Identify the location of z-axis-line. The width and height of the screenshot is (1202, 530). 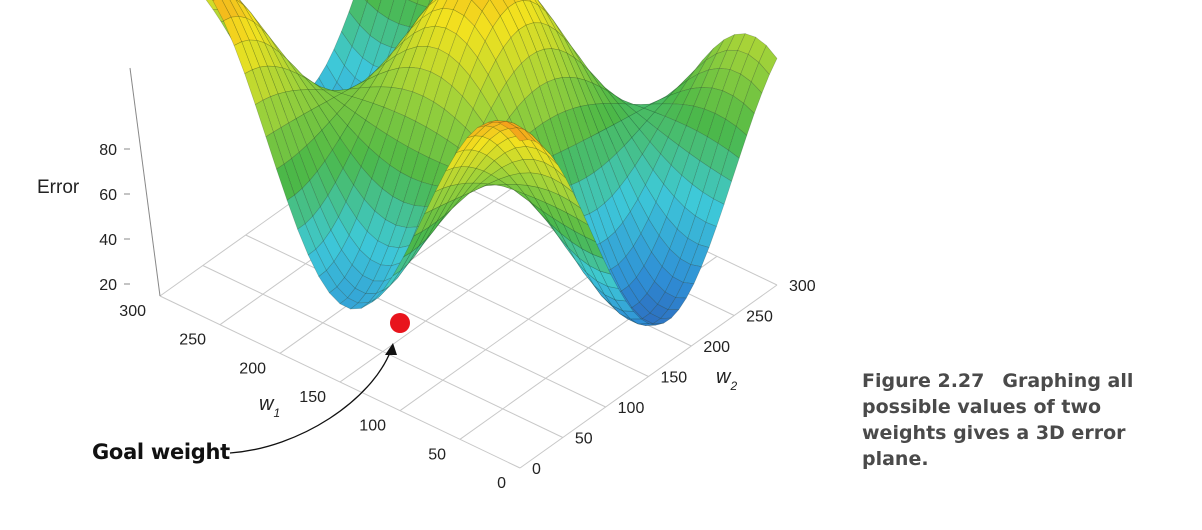
(145, 182).